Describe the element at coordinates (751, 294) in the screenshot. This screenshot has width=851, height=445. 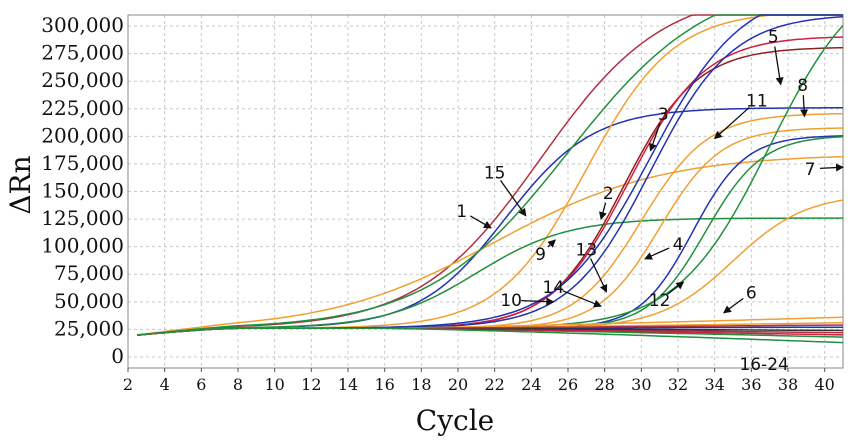
I see `annotation-label: 6` at that location.